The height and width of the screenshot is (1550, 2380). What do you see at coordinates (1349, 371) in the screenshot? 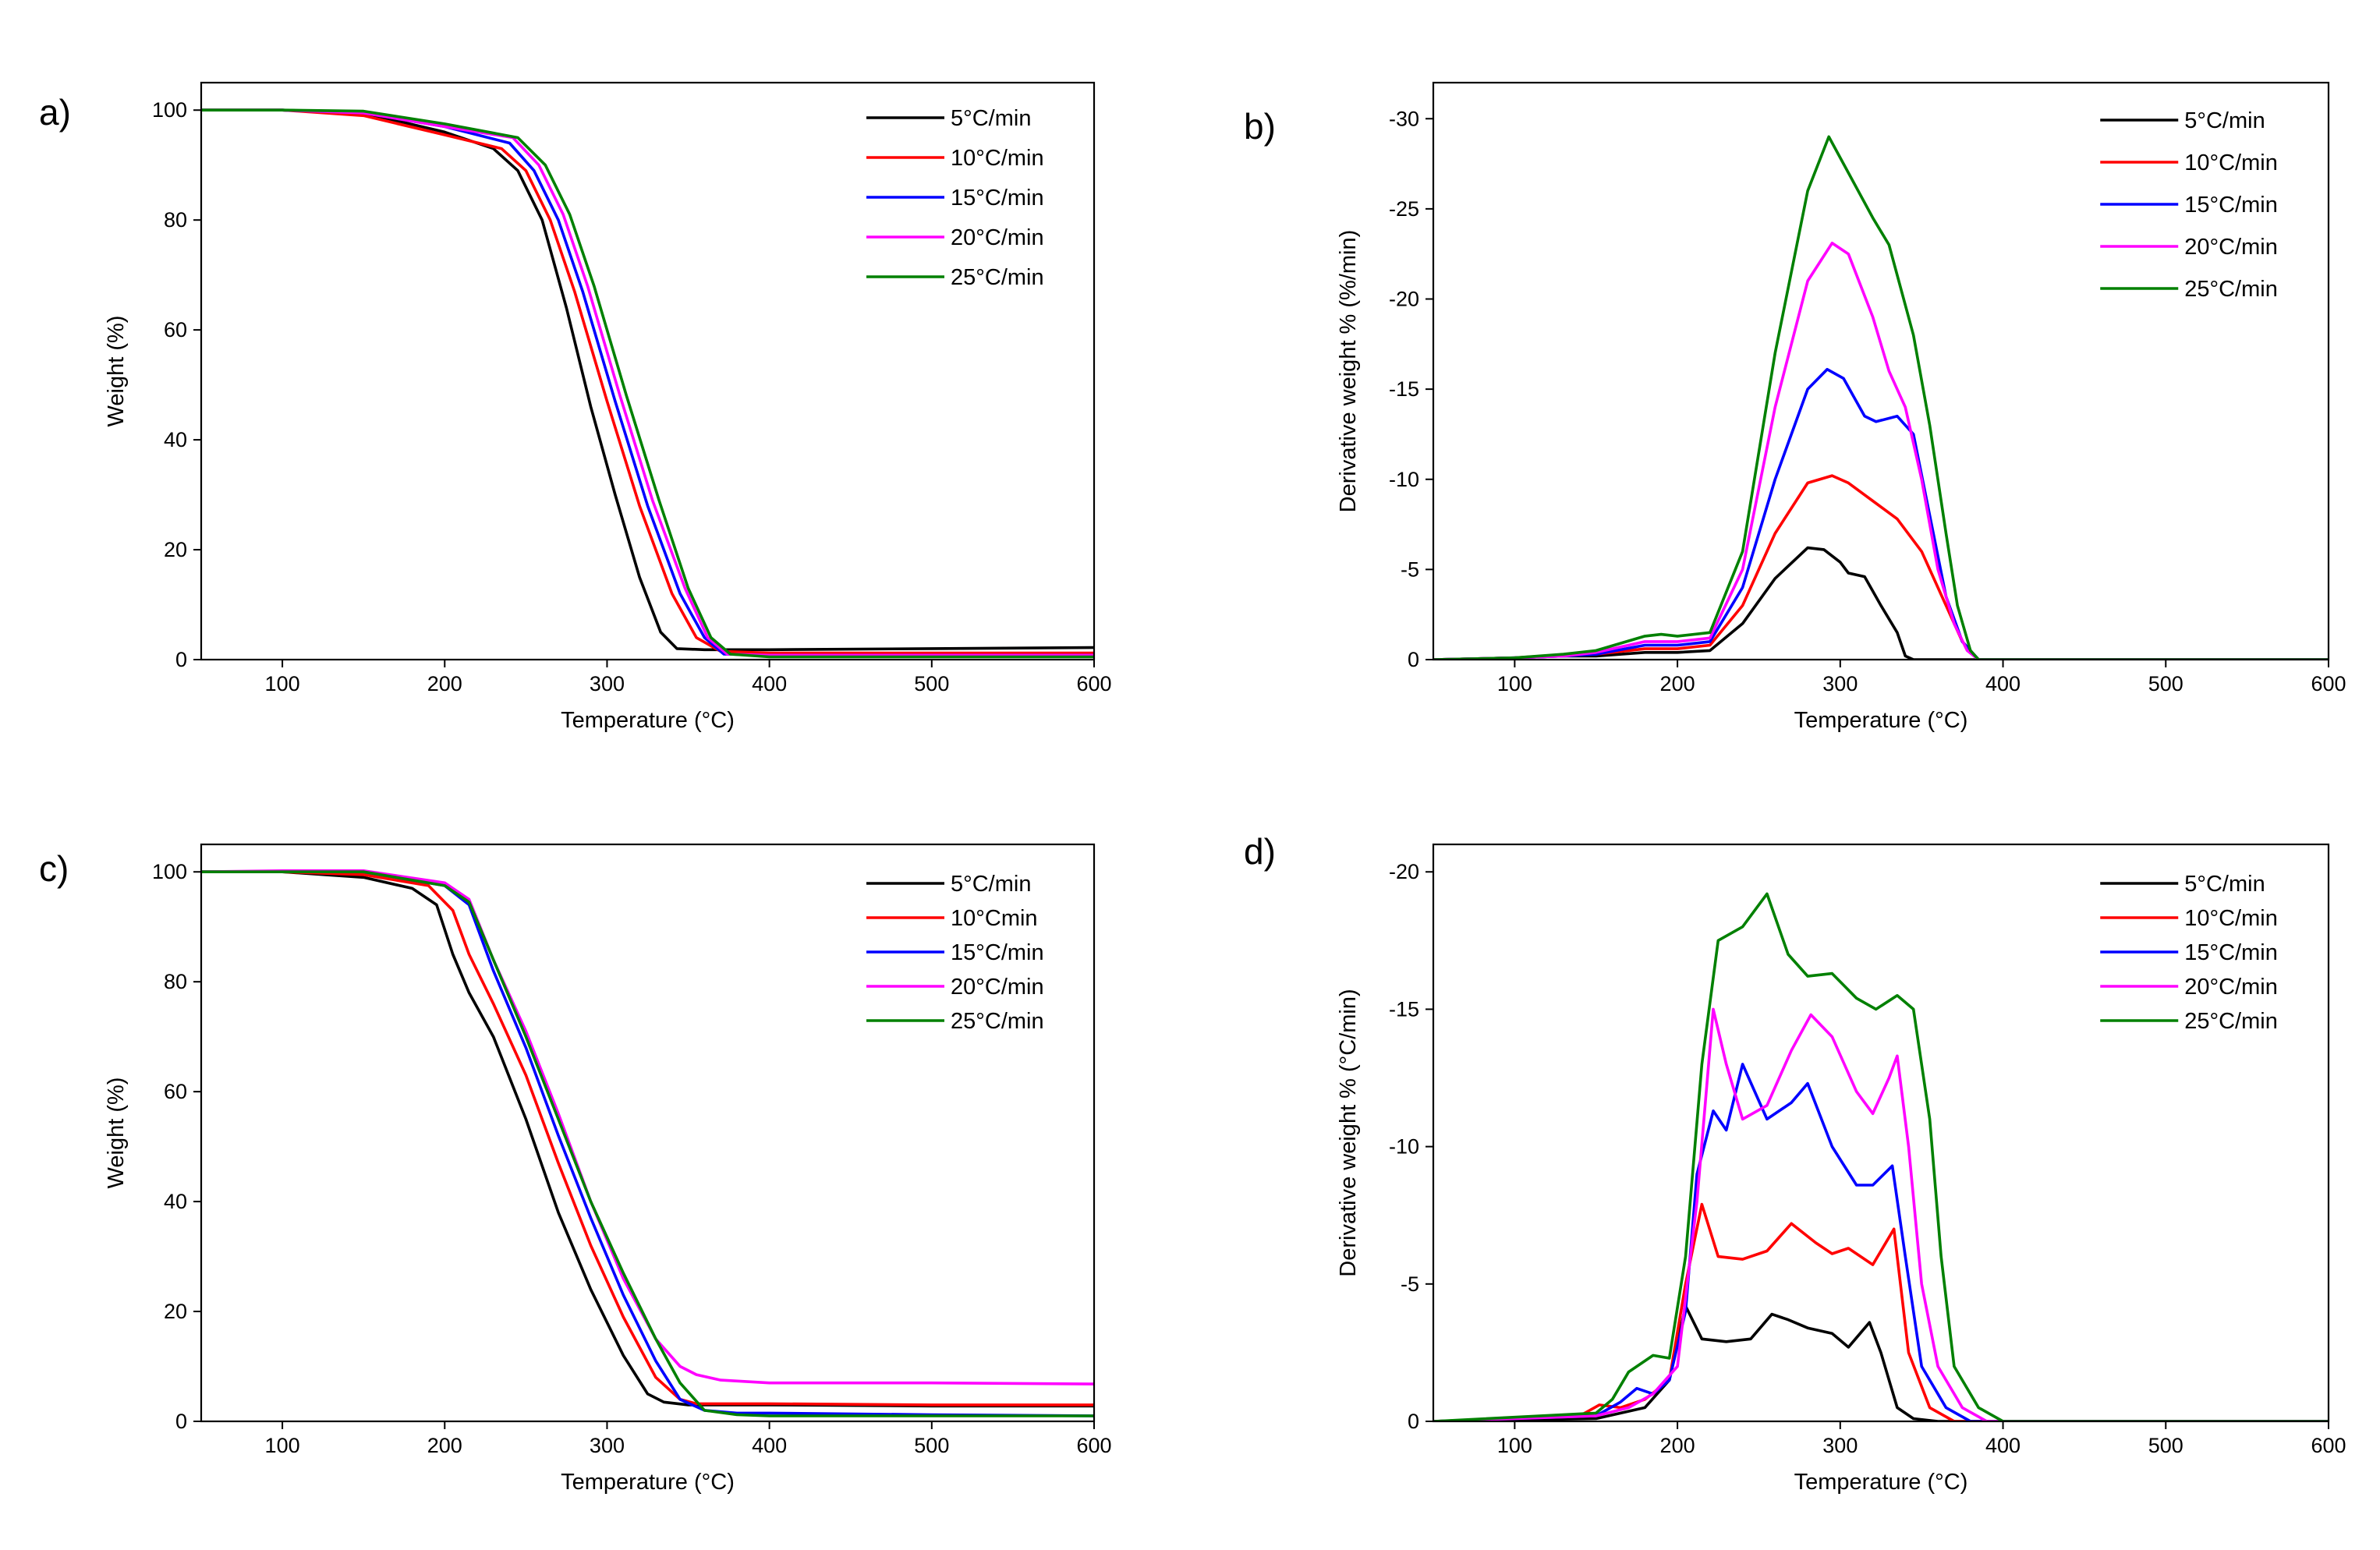
I see `y-axis-title: Derivative weight % (%/min)` at bounding box center [1349, 371].